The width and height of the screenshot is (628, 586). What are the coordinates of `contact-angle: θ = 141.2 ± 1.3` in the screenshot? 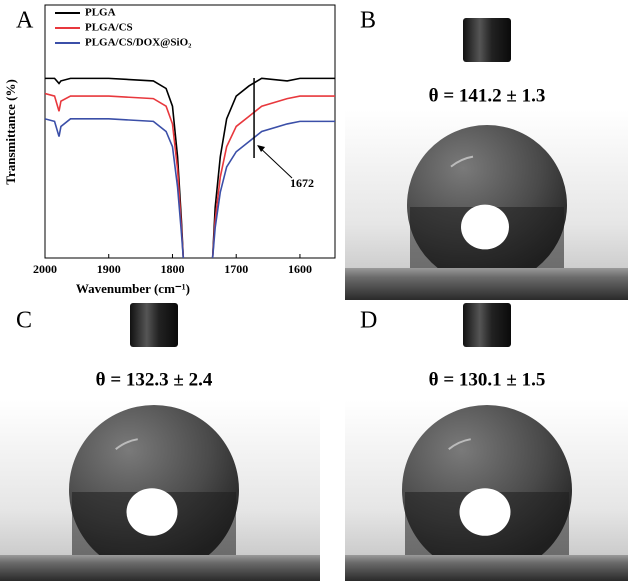 It's located at (487, 95).